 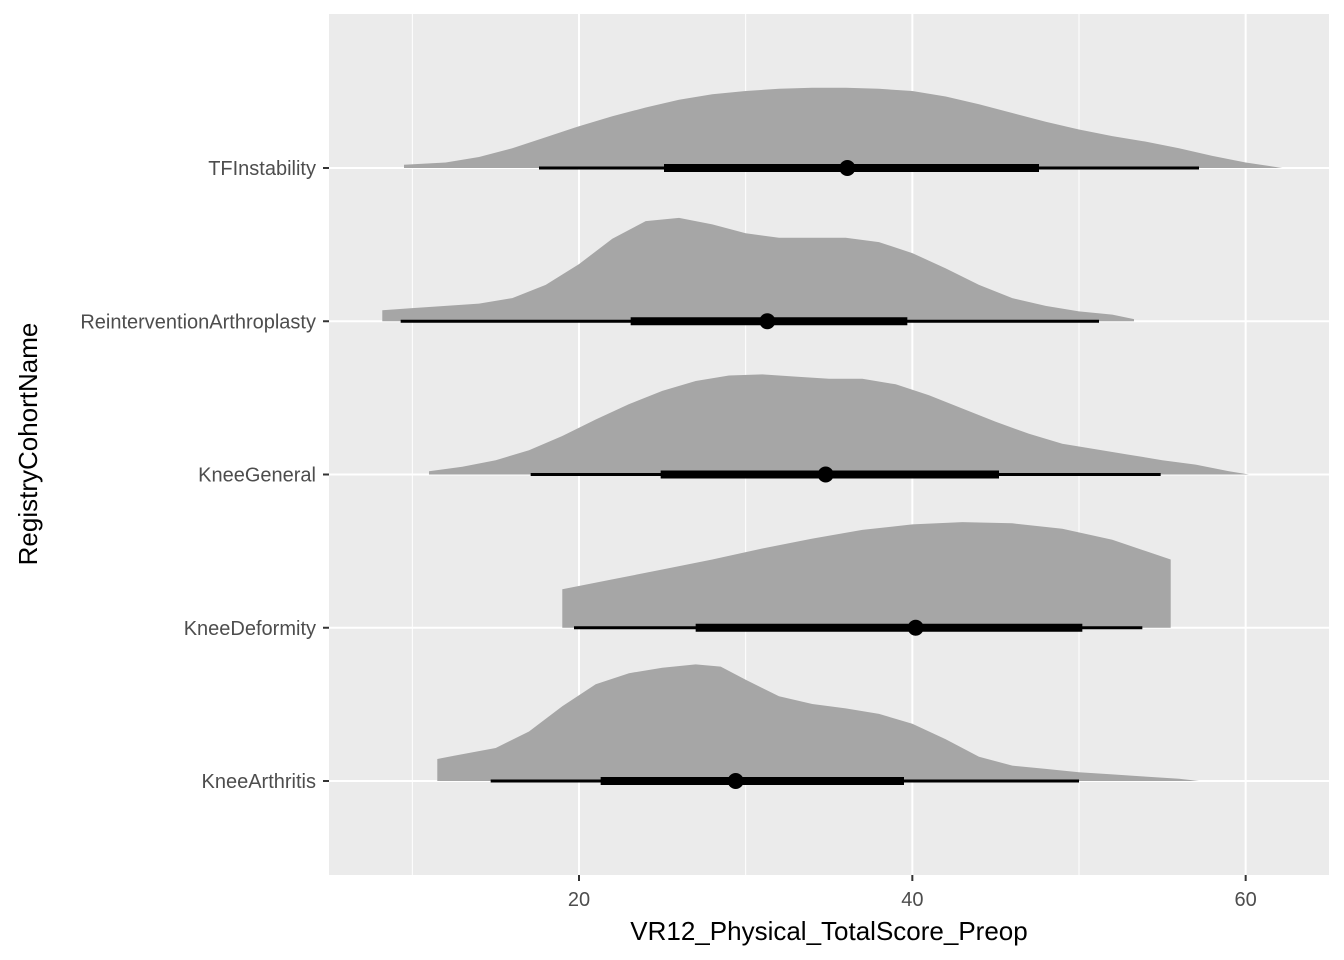 I want to click on density-KneeArthritis, so click(x=818, y=722).